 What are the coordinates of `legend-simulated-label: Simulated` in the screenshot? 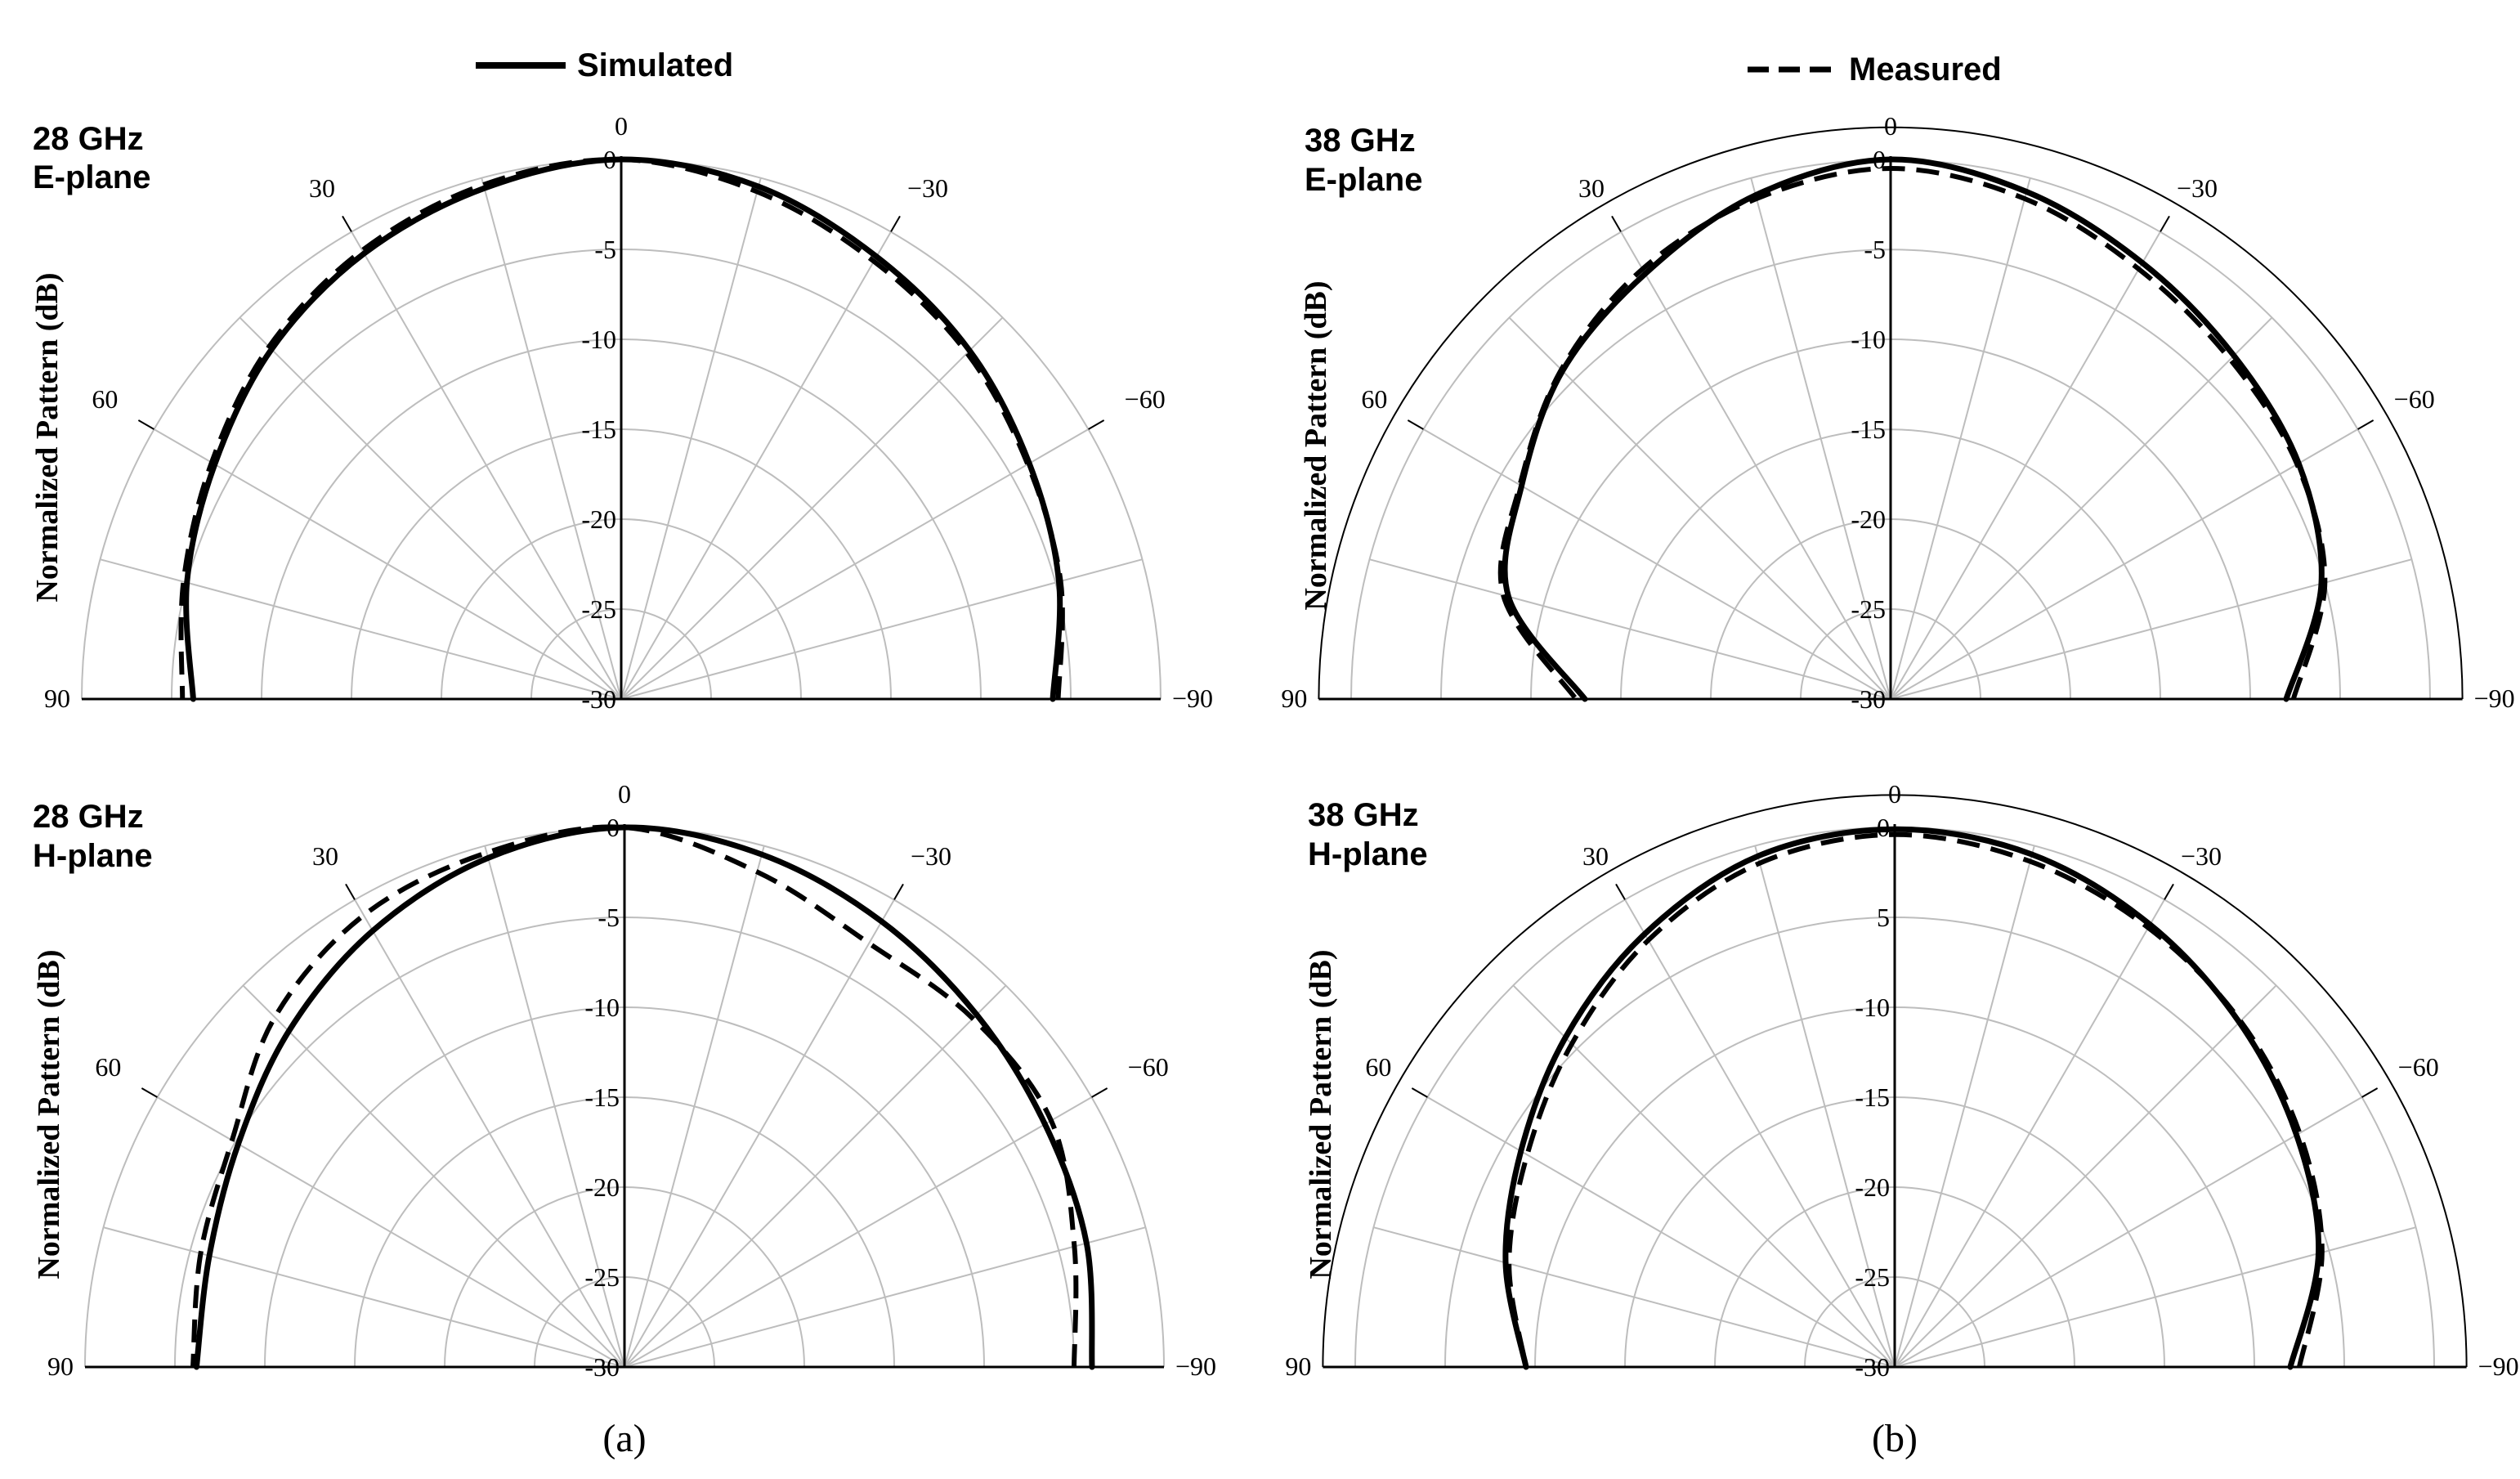 It's located at (655, 65).